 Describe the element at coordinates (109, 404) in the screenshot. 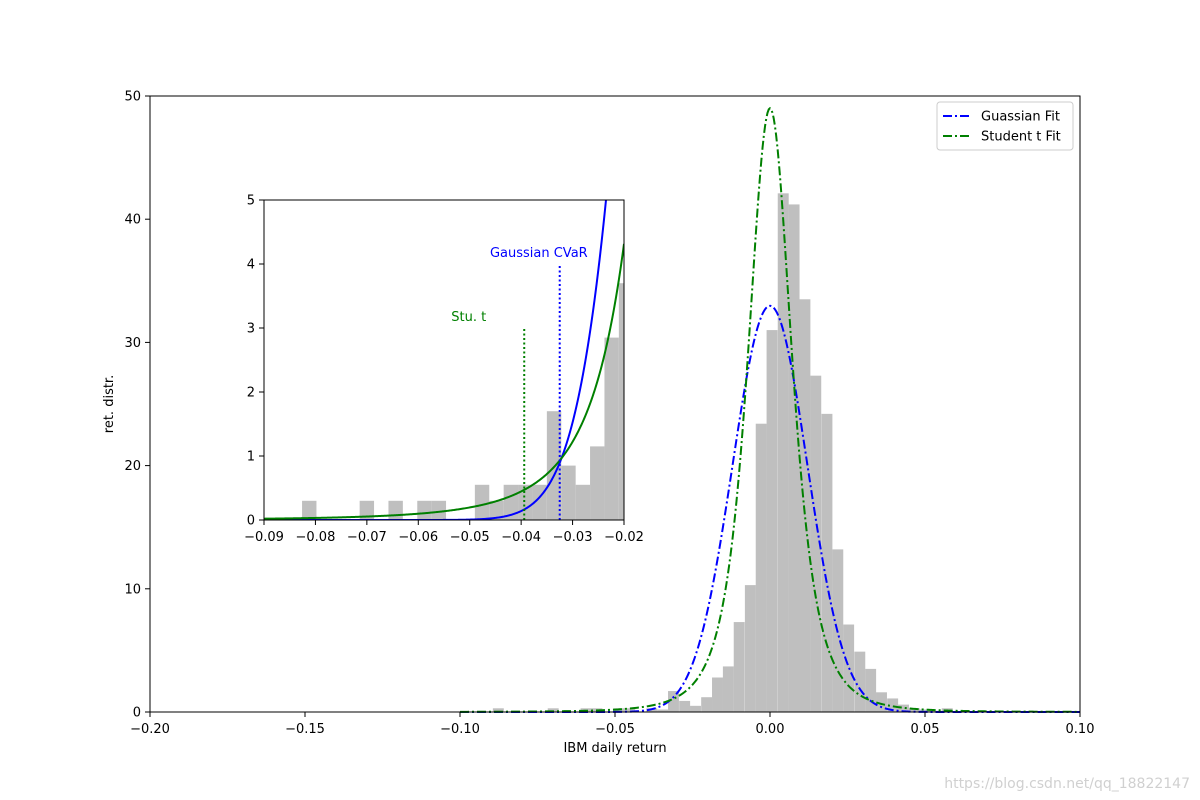

I see `main-y-axis-label: ret. distr.` at that location.